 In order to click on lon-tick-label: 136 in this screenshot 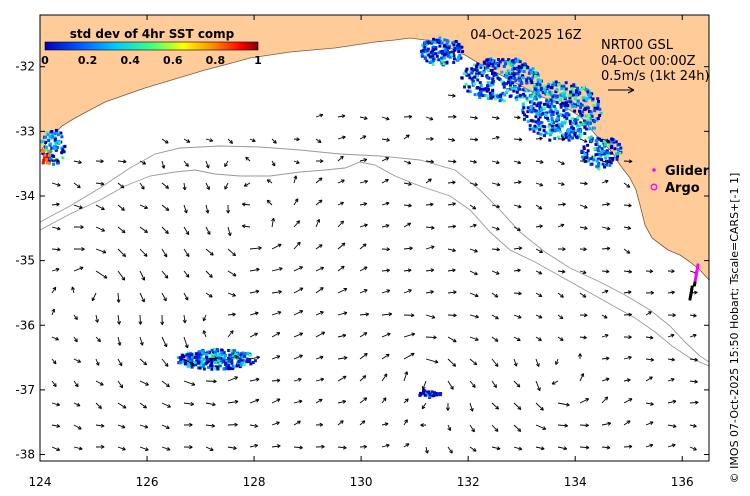, I will do `click(682, 482)`.